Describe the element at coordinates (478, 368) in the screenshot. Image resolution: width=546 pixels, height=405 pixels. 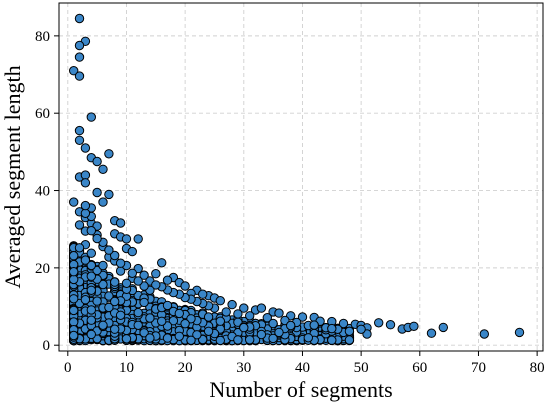
I see `x-tick-label: 70` at that location.